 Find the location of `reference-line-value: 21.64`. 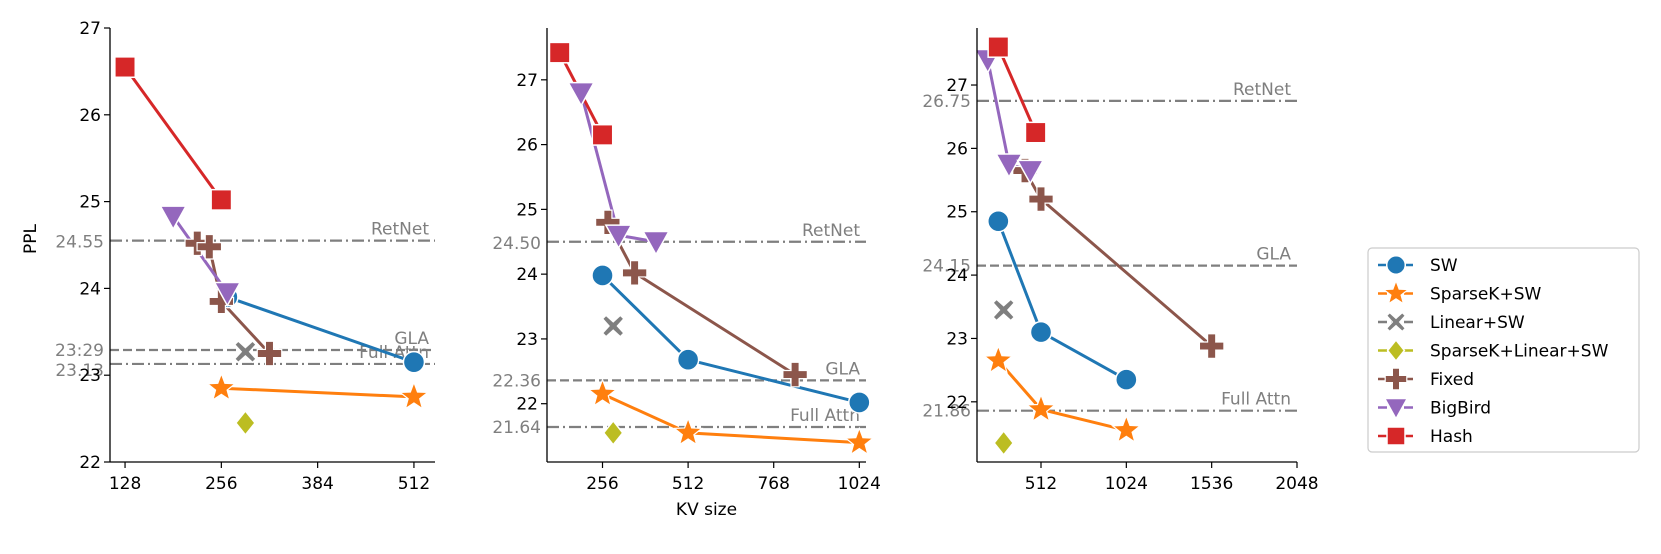

reference-line-value: 21.64 is located at coordinates (516, 428).